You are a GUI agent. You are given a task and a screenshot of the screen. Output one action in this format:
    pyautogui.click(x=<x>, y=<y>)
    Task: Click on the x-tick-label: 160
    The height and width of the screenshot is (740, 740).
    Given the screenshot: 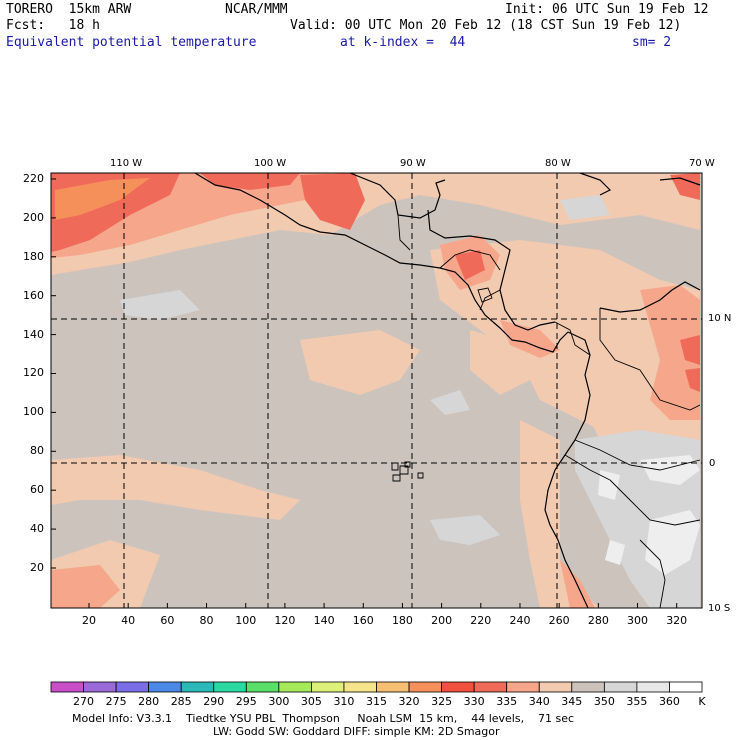 What is the action you would take?
    pyautogui.click(x=363, y=620)
    